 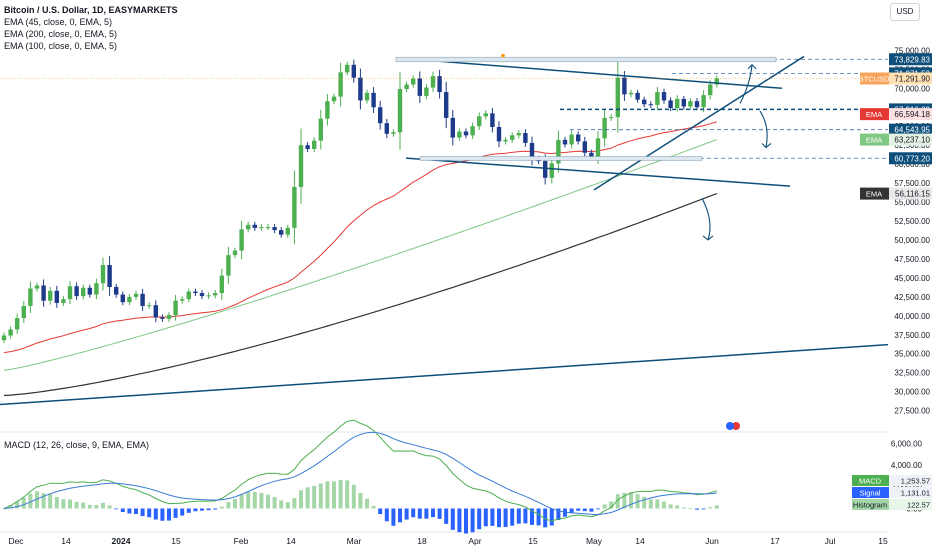 What do you see at coordinates (912, 373) in the screenshot?
I see `price-tick-label: 32,500.00` at bounding box center [912, 373].